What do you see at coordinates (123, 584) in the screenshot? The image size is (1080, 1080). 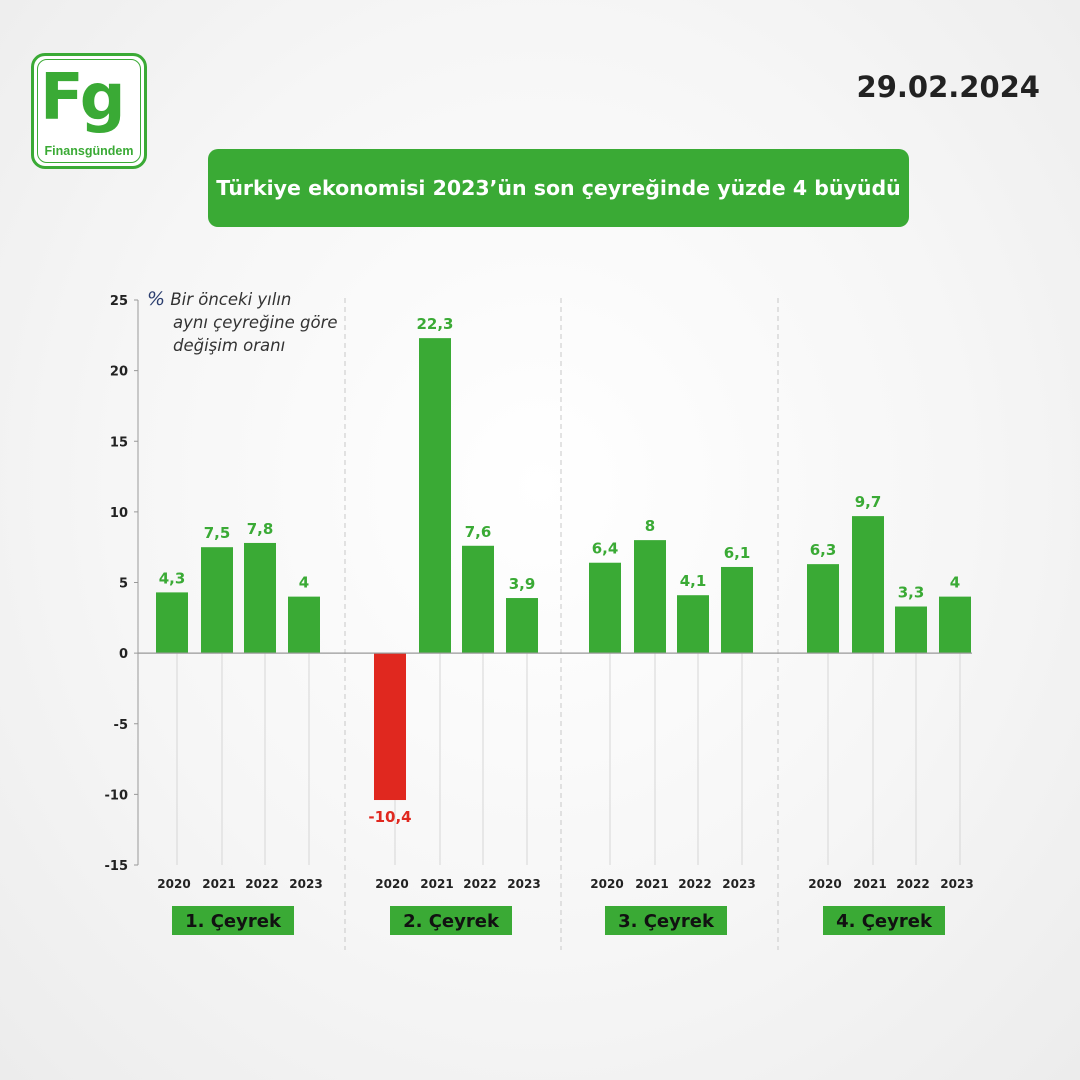 I see `y-tick-label: 5` at bounding box center [123, 584].